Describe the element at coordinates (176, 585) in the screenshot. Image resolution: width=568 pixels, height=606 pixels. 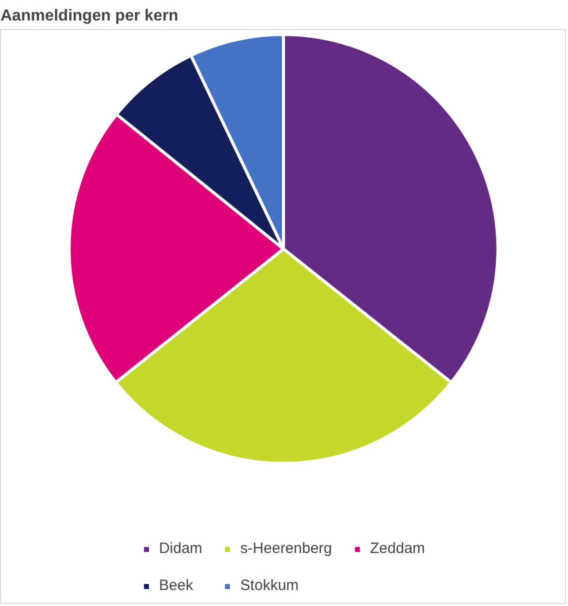
I see `legend-label: Beek` at that location.